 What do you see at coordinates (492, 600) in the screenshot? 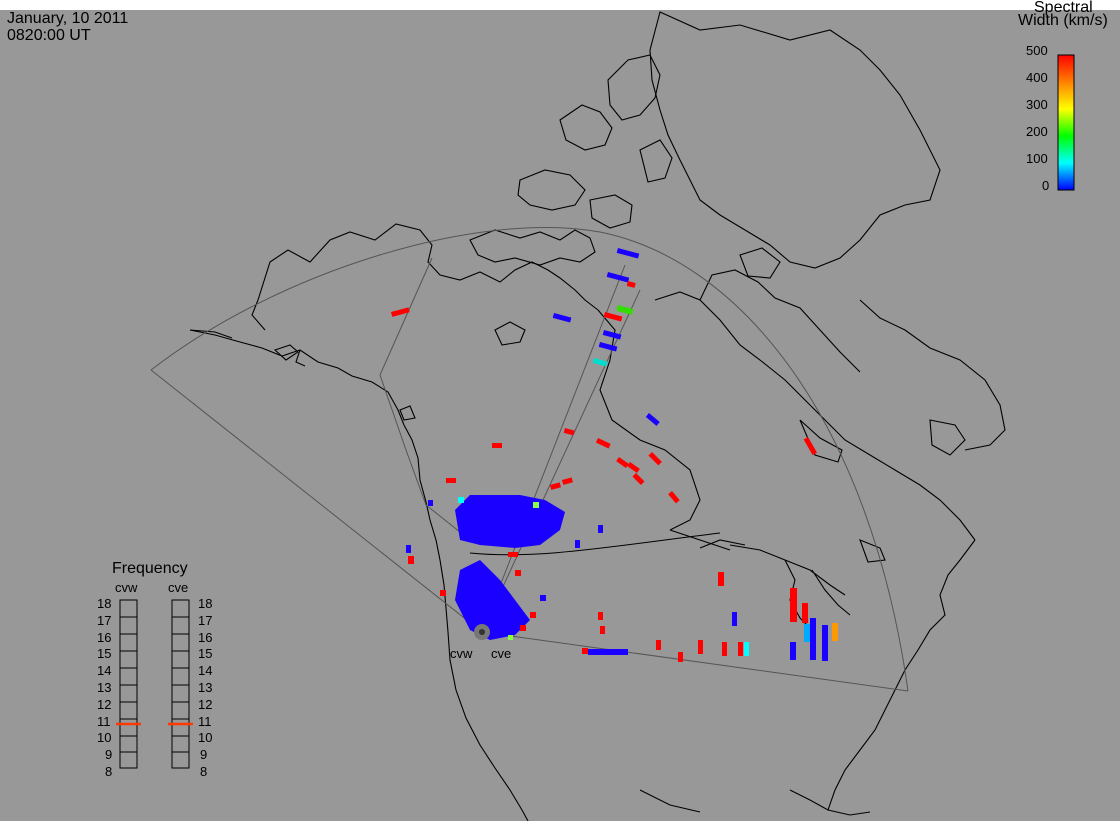
I see `echo-cluster-south` at bounding box center [492, 600].